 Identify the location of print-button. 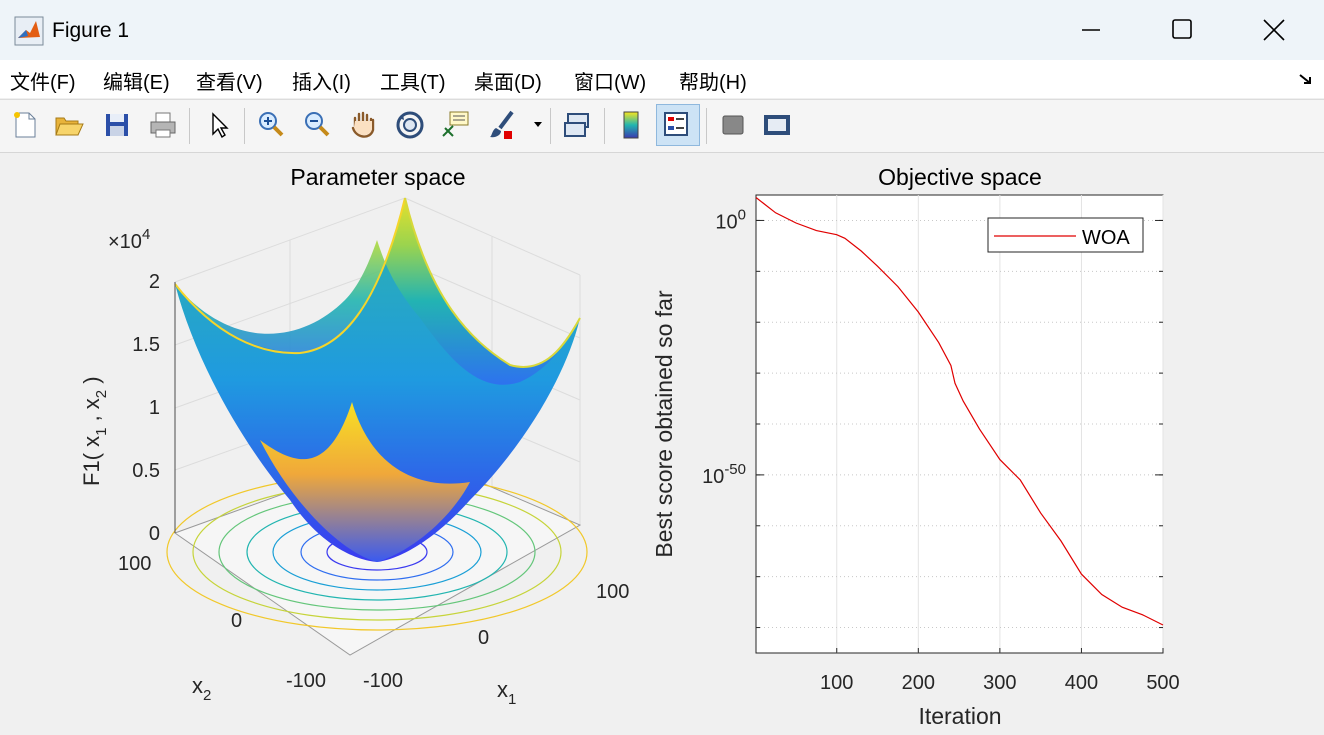
(163, 125).